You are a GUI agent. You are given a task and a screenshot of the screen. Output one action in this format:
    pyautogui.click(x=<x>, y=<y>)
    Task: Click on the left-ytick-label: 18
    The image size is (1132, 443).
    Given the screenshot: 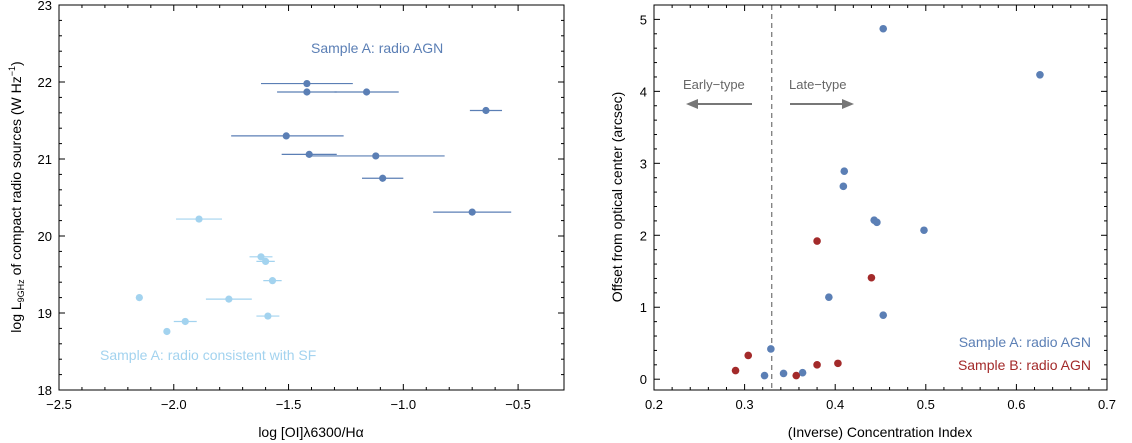 What is the action you would take?
    pyautogui.click(x=45, y=390)
    